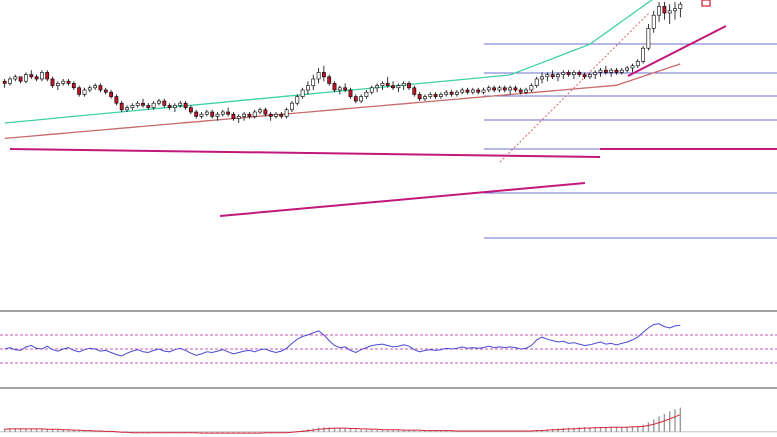  I want to click on macd-signal-line, so click(342, 424).